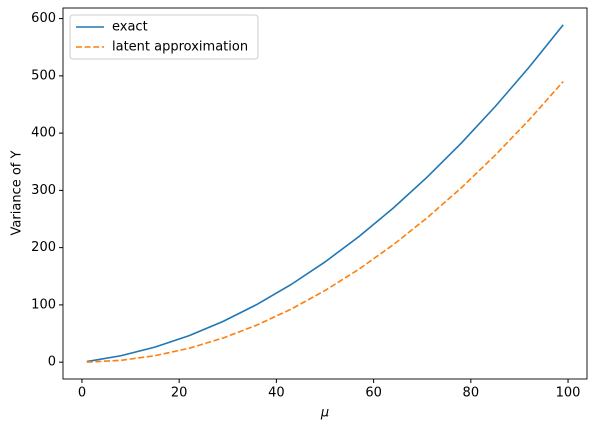 This screenshot has width=594, height=430. What do you see at coordinates (17, 193) in the screenshot?
I see `y-axis-label: Variance of Y` at bounding box center [17, 193].